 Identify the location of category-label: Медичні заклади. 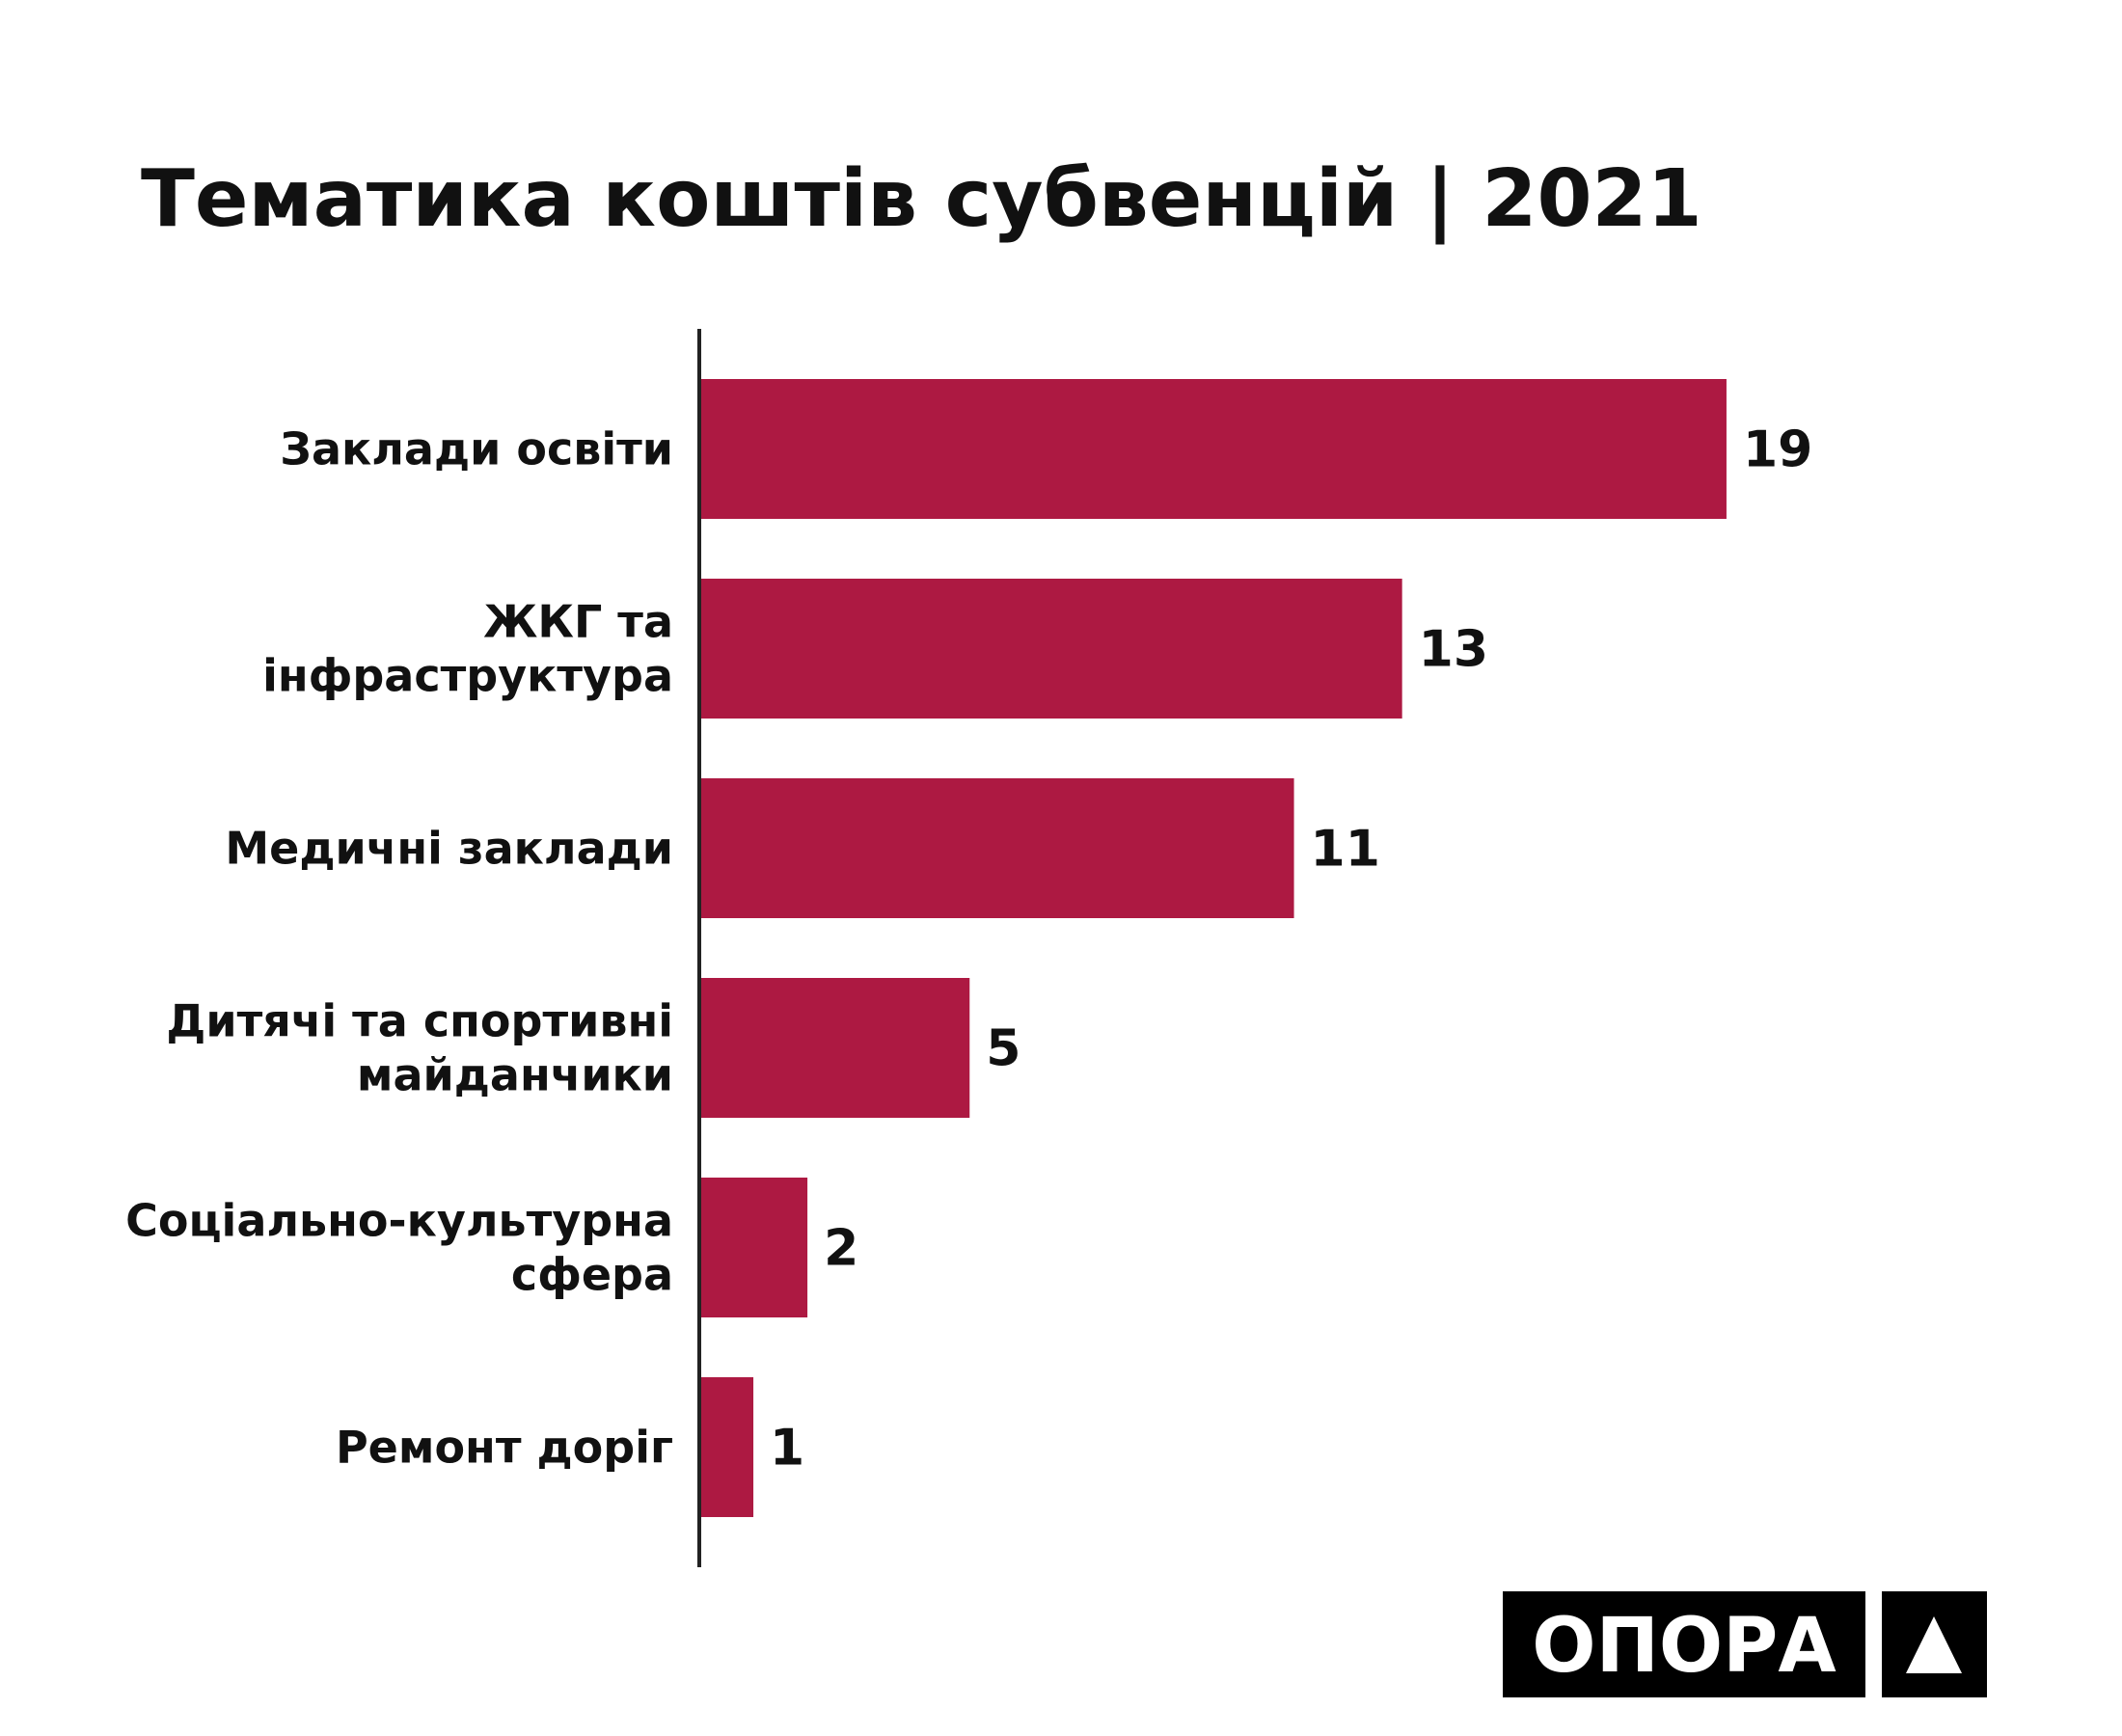
(449, 849).